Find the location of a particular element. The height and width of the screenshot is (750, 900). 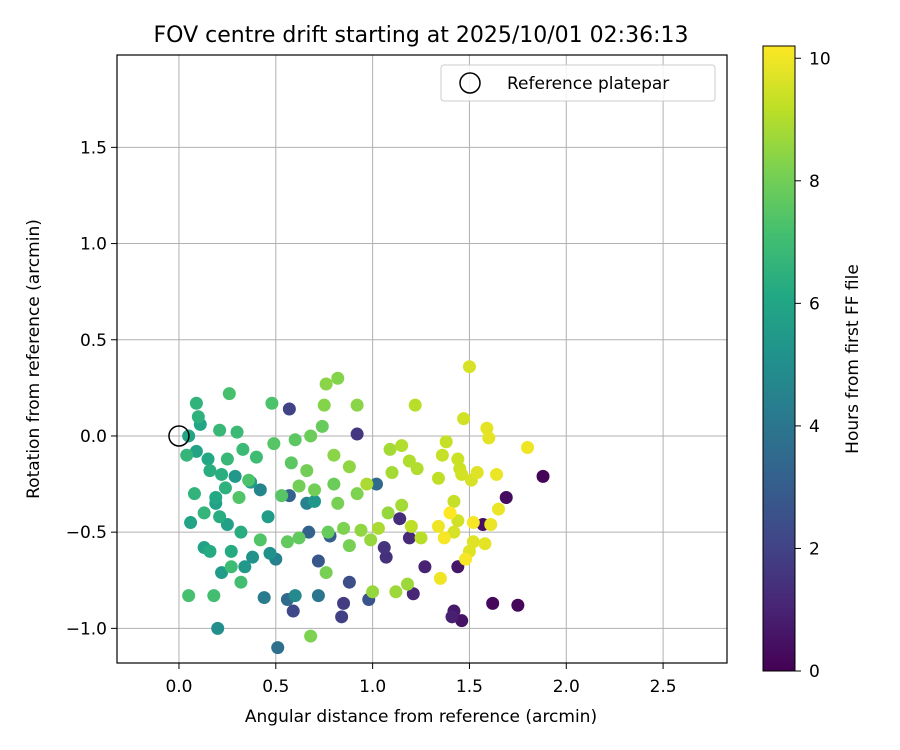

legend-marker is located at coordinates (470, 83).